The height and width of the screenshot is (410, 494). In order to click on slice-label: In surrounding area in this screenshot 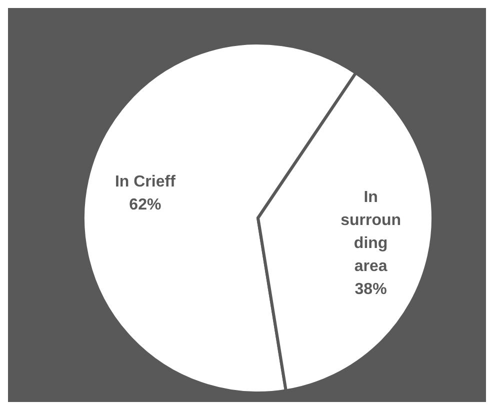, I will do `click(371, 231)`.